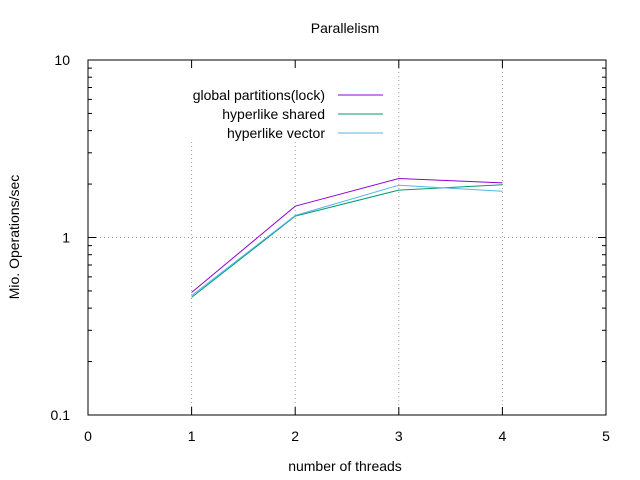  Describe the element at coordinates (276, 133) in the screenshot. I see `legend-label: hyperlike vector` at that location.